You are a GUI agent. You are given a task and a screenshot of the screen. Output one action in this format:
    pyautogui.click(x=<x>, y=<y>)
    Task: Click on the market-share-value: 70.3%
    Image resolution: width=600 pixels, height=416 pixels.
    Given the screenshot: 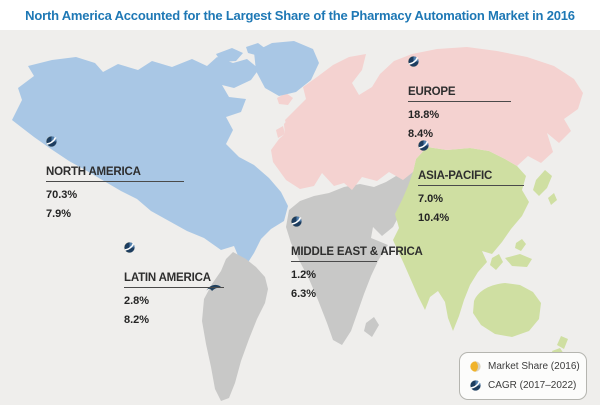 What is the action you would take?
    pyautogui.click(x=62, y=195)
    